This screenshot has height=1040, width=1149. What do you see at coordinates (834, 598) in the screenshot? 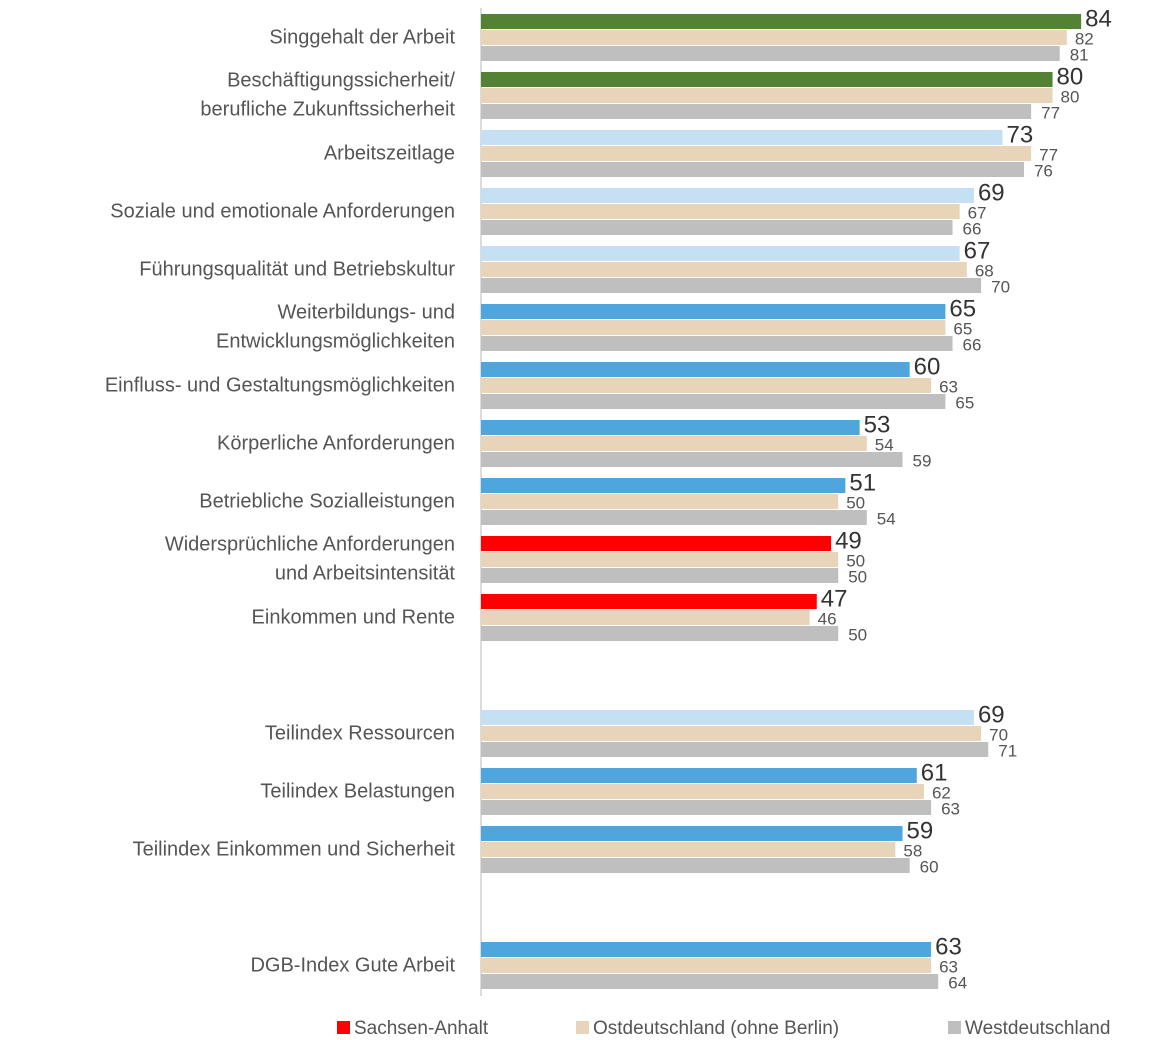
I see `value-label: 47` at bounding box center [834, 598].